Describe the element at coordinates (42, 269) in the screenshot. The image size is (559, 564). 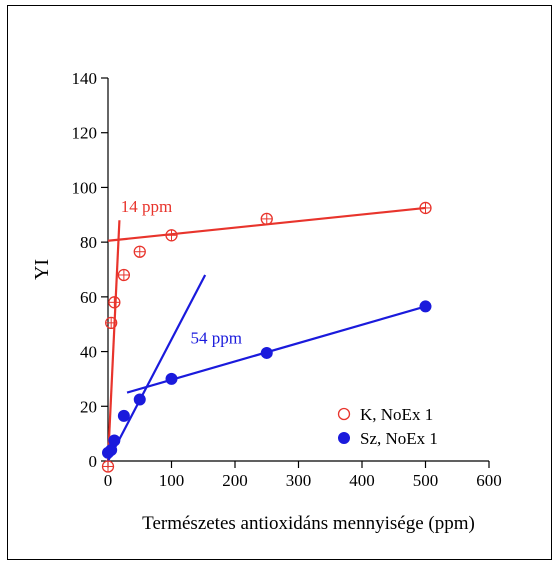
I see `y-axis-label: YI` at that location.